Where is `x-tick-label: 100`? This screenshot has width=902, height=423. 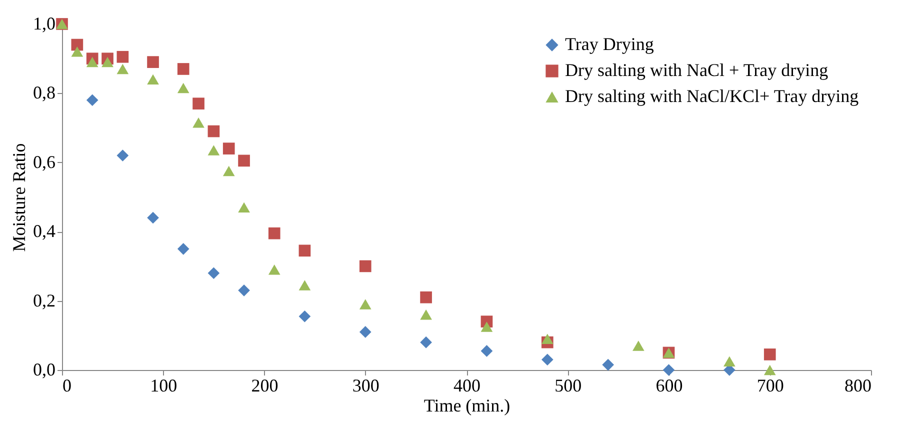 x-tick-label: 100 is located at coordinates (164, 386).